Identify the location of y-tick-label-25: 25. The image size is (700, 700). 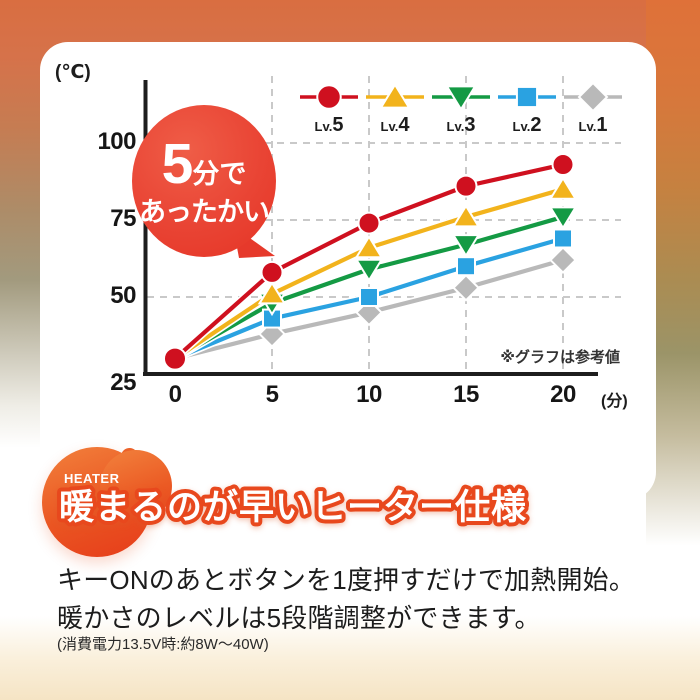
(123, 382).